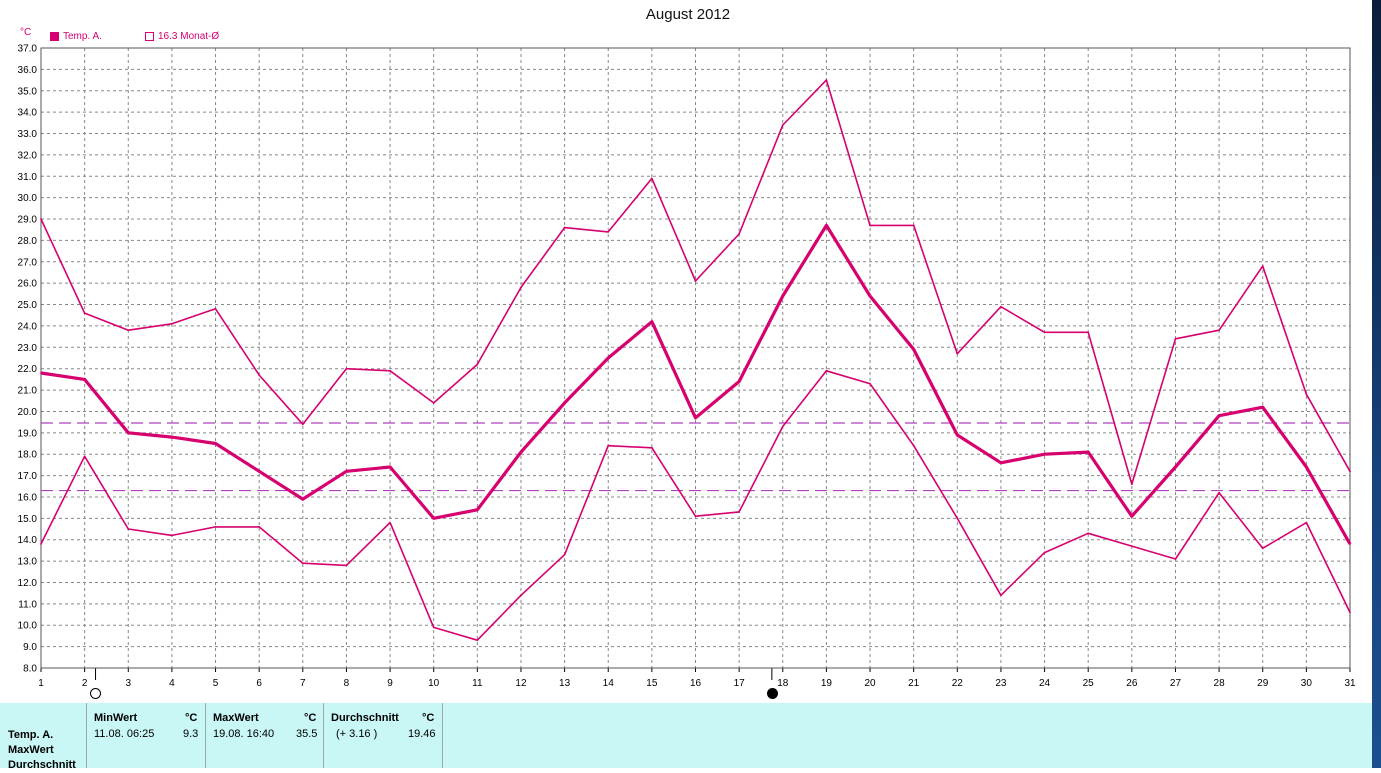 The width and height of the screenshot is (1381, 773). What do you see at coordinates (27, 604) in the screenshot?
I see `y-tick-label: 11.0` at bounding box center [27, 604].